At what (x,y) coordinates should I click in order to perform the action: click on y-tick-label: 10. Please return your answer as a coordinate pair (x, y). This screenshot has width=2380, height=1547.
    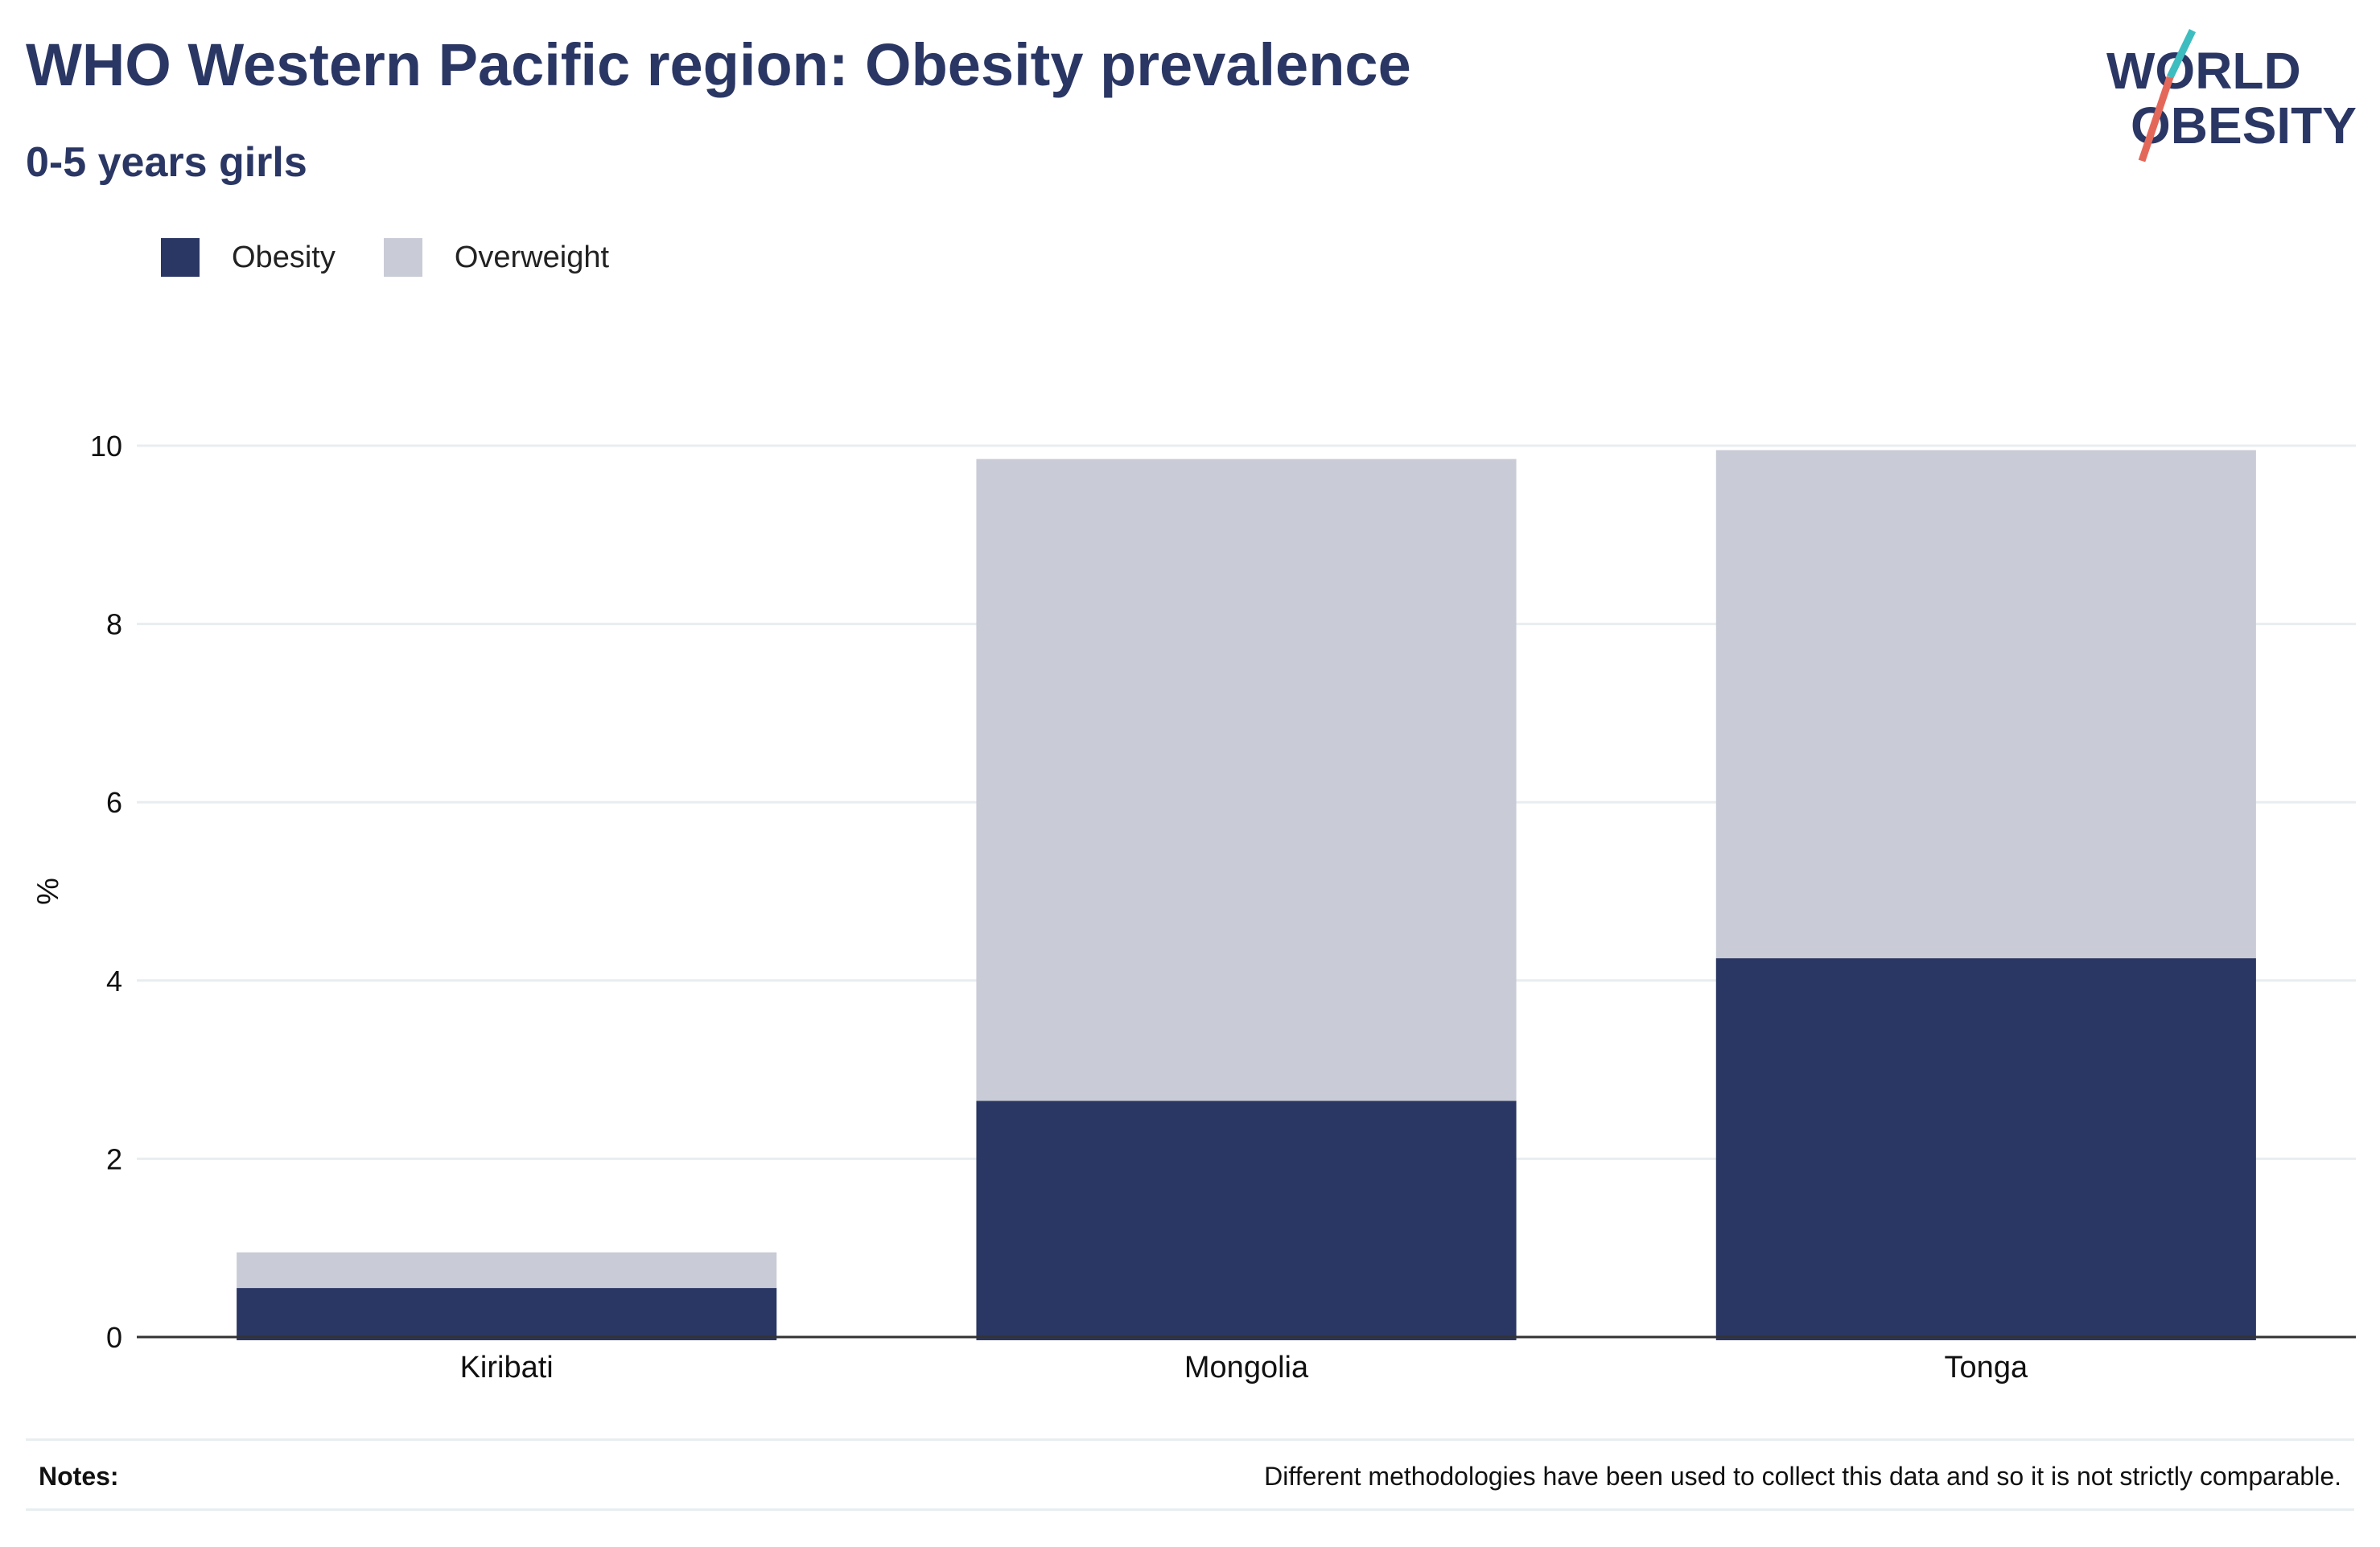
    Looking at the image, I should click on (106, 446).